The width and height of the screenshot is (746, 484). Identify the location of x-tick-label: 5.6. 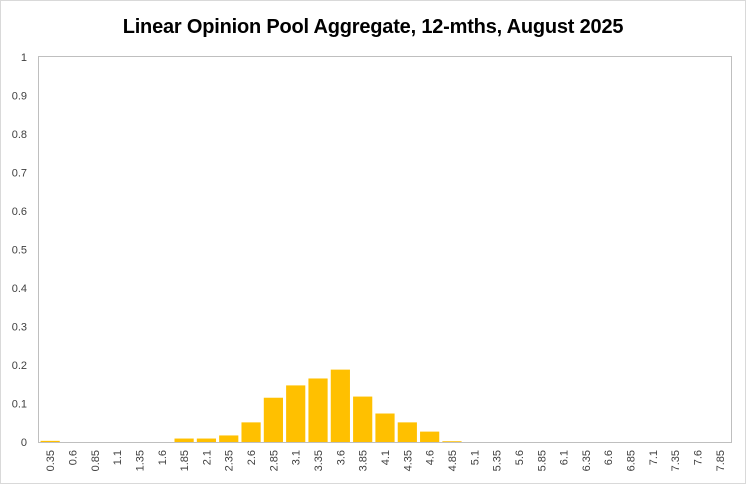
(520, 457).